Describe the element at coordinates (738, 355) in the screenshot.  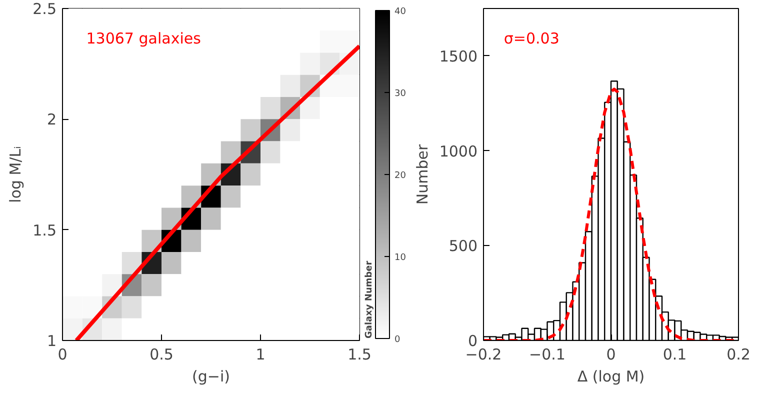
I see `x-tick-label: 0.2` at that location.